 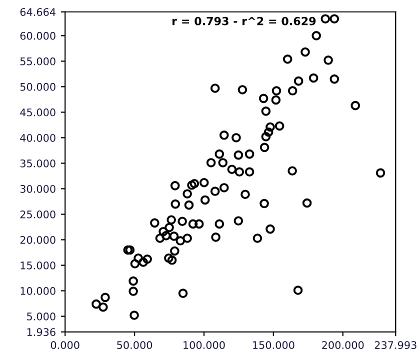 I want to click on x-tick-label: 0.000, so click(x=65, y=345).